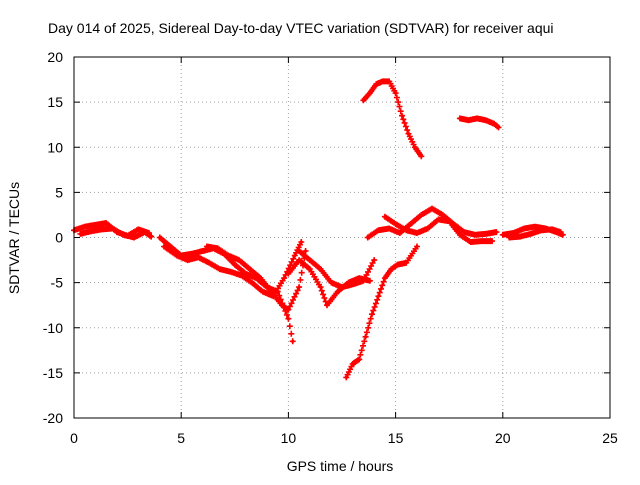  What do you see at coordinates (59, 192) in the screenshot?
I see `y-tick-label: 5` at bounding box center [59, 192].